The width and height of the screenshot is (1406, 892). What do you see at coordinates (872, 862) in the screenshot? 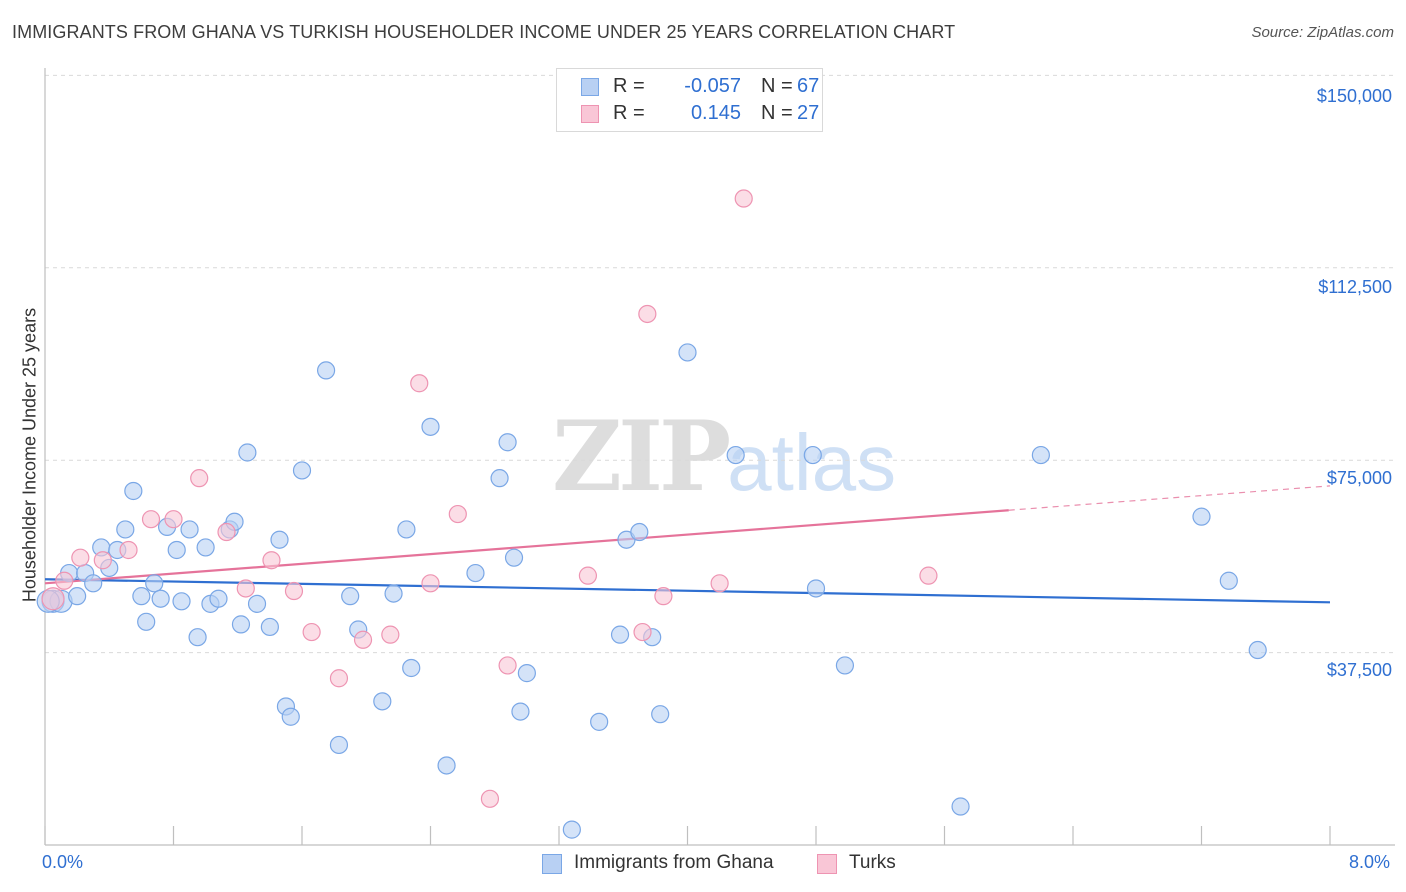
I see `bottom-legend-label-turks: Turks` at bounding box center [872, 862].